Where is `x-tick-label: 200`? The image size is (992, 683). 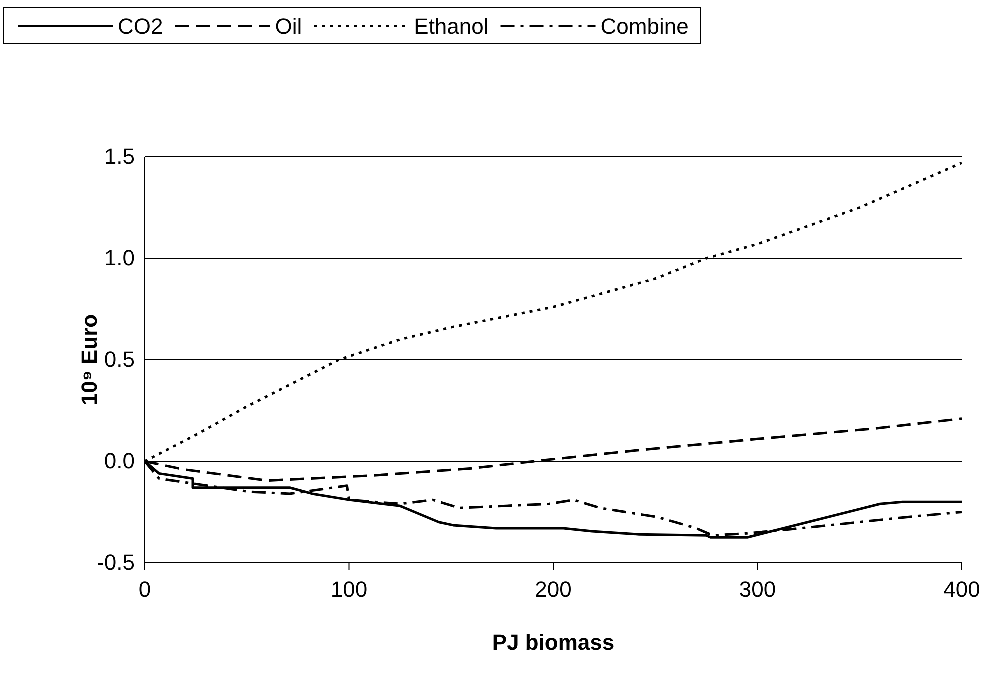
x-tick-label: 200 is located at coordinates (553, 589).